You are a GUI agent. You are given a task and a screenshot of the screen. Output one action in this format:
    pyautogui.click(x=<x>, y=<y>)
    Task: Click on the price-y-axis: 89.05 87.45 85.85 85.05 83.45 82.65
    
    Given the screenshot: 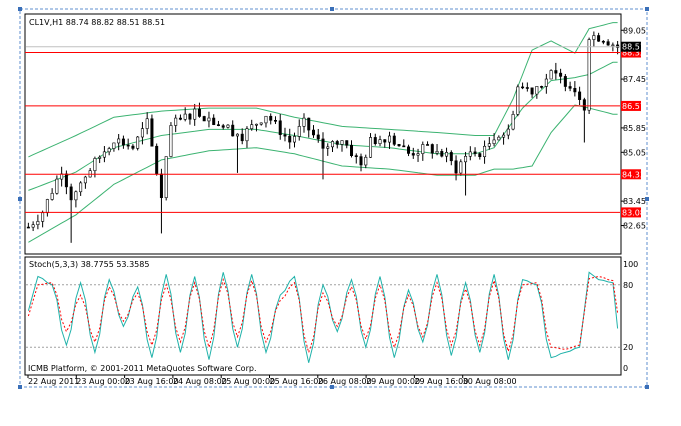 What is the action you would take?
    pyautogui.click(x=633, y=128)
    